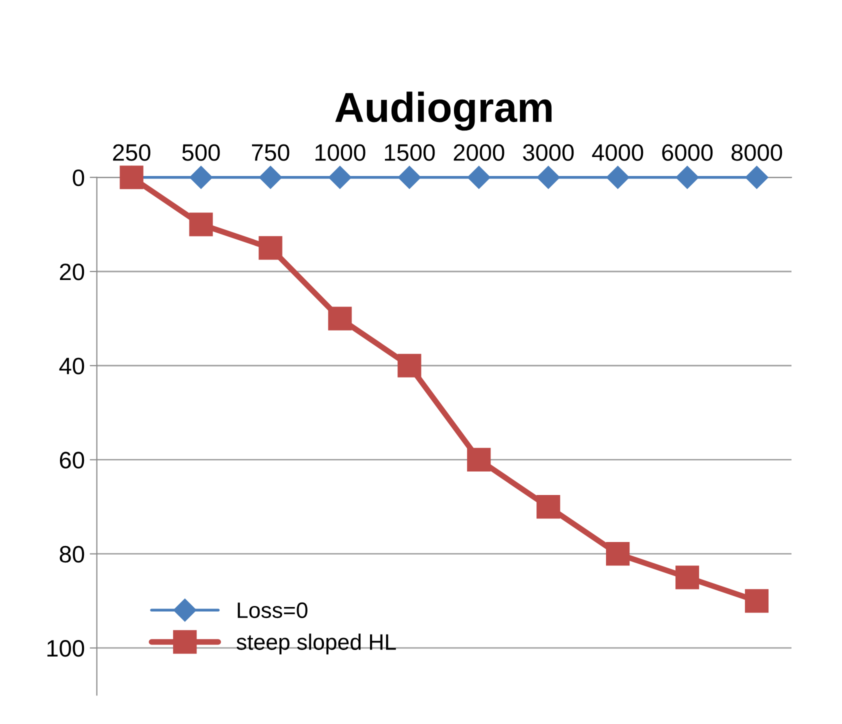 The width and height of the screenshot is (842, 724). I want to click on y-tick-label: 20, so click(72, 272).